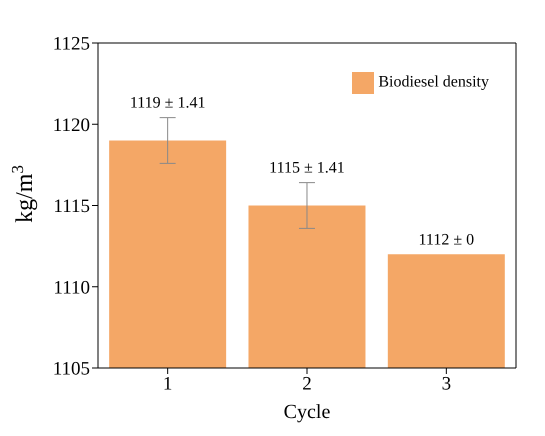 The image size is (545, 436). What do you see at coordinates (447, 383) in the screenshot?
I see `x-tick-label: 3` at bounding box center [447, 383].